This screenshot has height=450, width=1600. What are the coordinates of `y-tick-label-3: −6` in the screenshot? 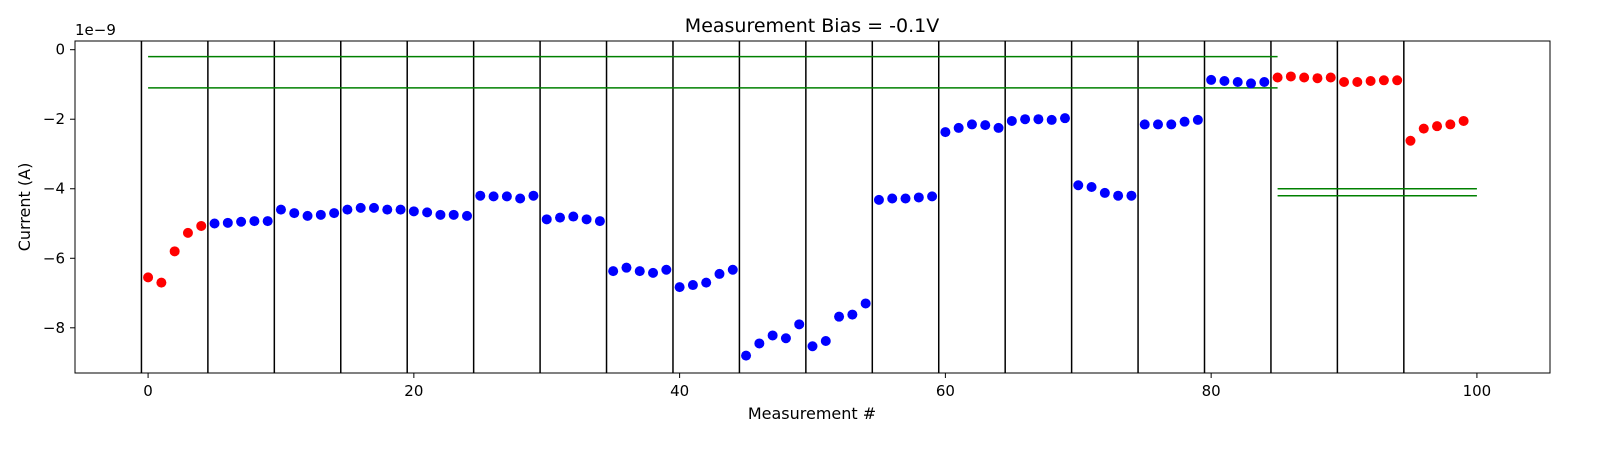 It's located at (54, 258).